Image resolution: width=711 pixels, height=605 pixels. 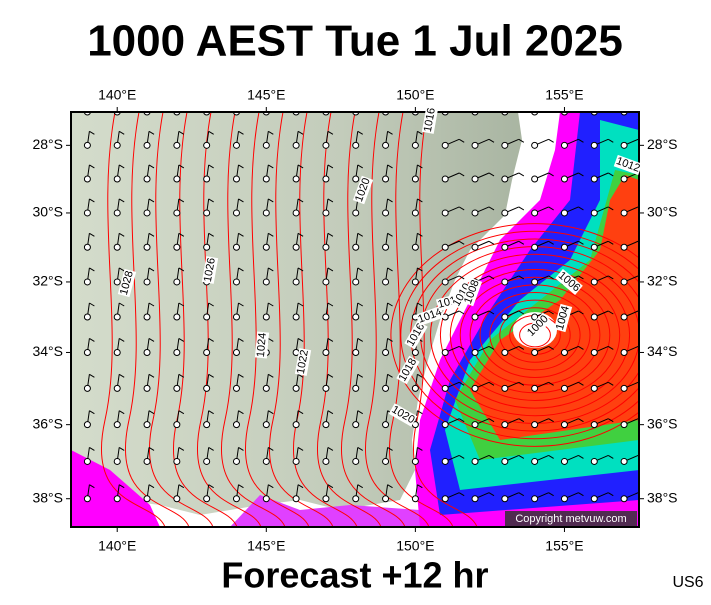 I want to click on isobar-value: 1016, so click(x=430, y=120).